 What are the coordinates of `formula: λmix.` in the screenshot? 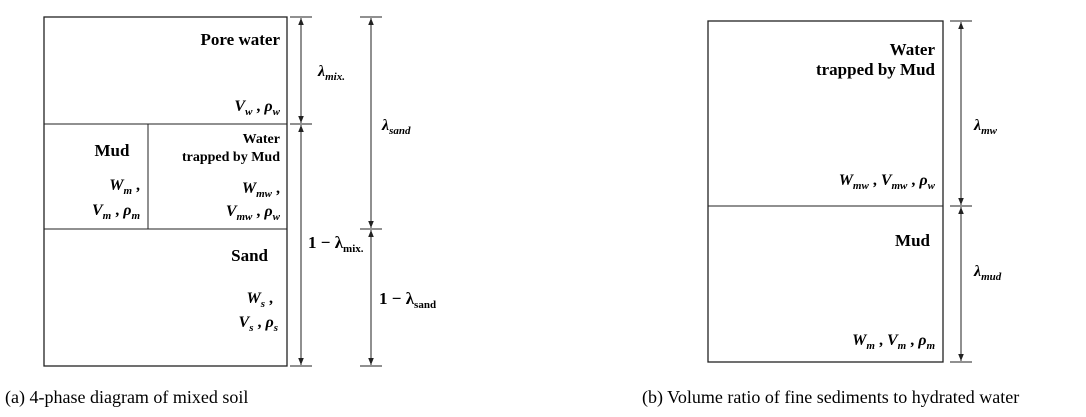 It's located at (331, 73).